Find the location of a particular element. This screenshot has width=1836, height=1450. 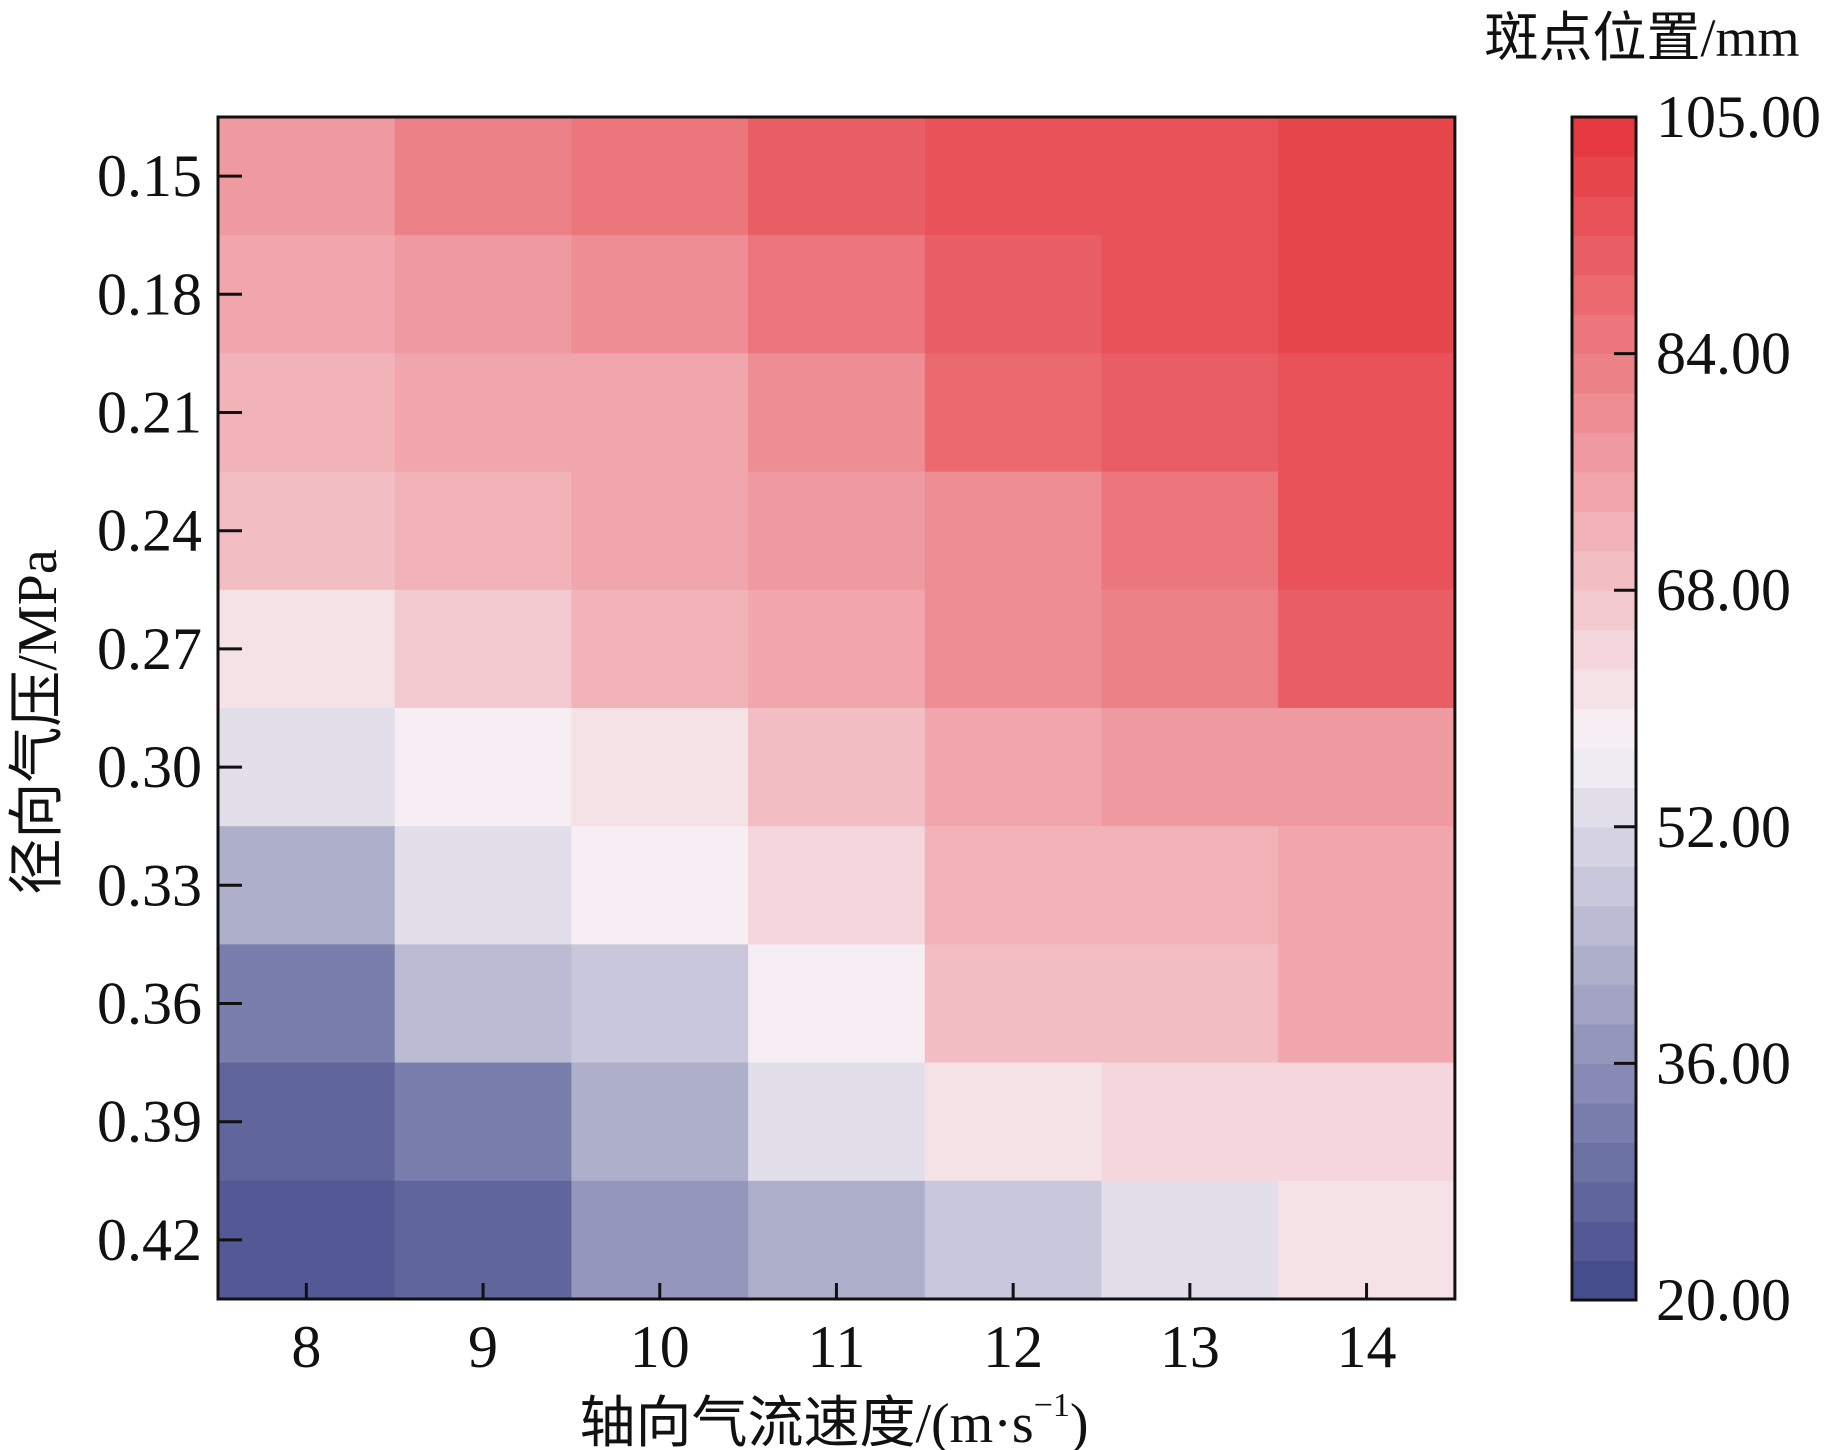

x-tick-label: 12 is located at coordinates (1013, 1347).